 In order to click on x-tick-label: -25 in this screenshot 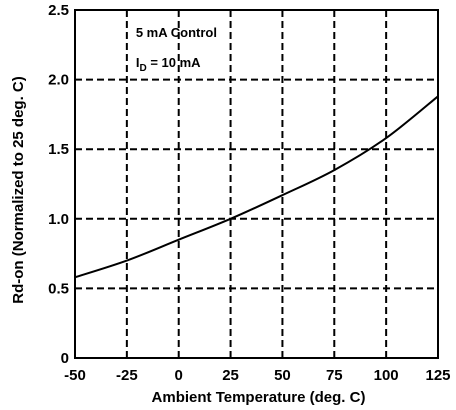, I will do `click(127, 375)`.